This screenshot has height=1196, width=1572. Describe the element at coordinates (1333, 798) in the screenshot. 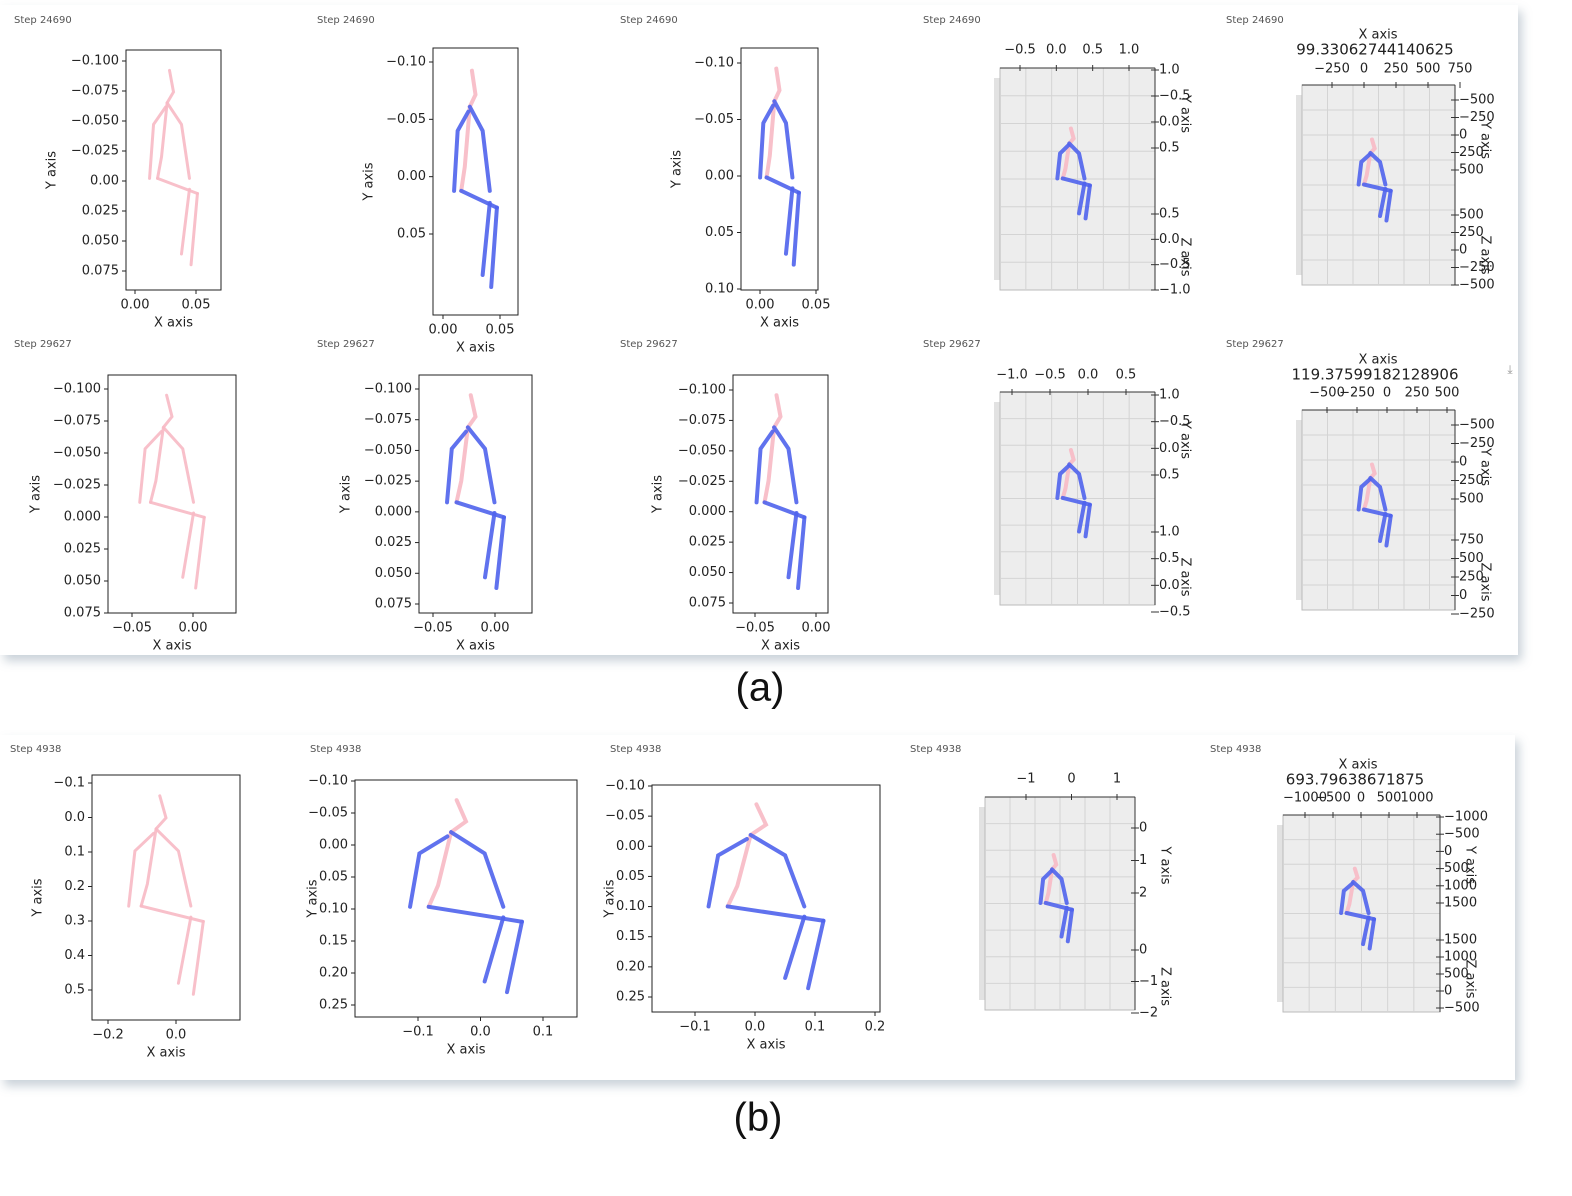

I see `x-tick-label: −500` at that location.